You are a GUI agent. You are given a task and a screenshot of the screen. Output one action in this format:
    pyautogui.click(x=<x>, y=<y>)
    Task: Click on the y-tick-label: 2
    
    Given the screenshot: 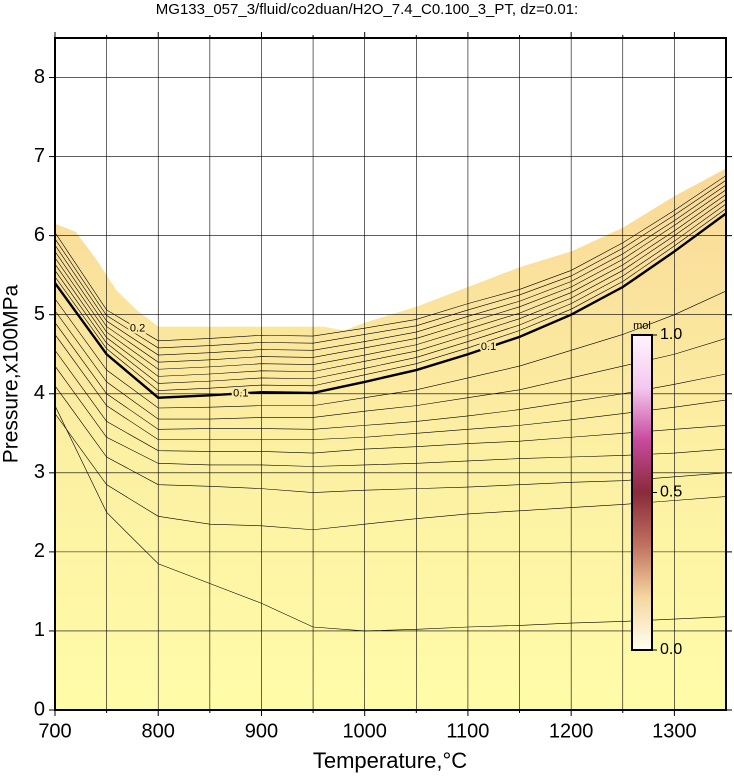 What is the action you would take?
    pyautogui.click(x=39, y=551)
    